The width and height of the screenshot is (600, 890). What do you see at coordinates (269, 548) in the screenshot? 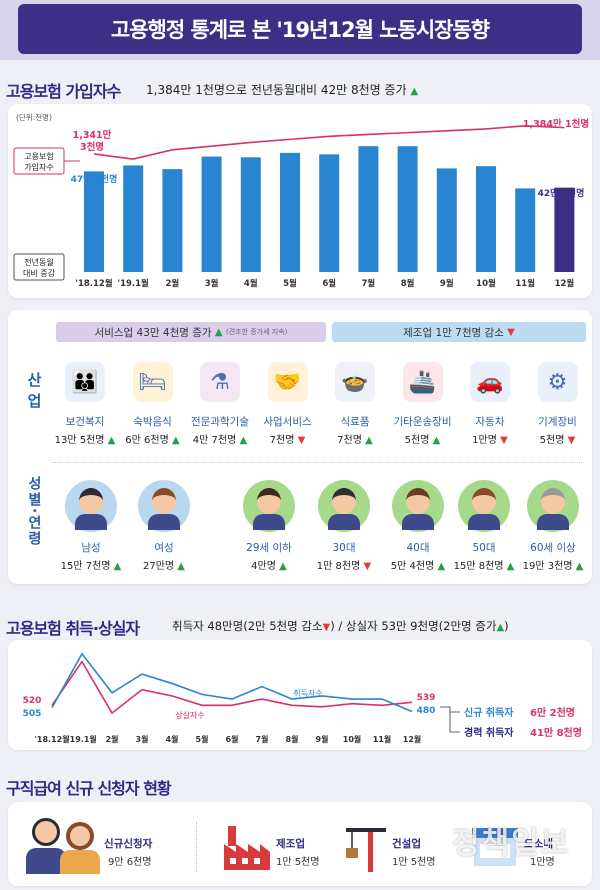
I see `demo-name: 29세 이하` at bounding box center [269, 548].